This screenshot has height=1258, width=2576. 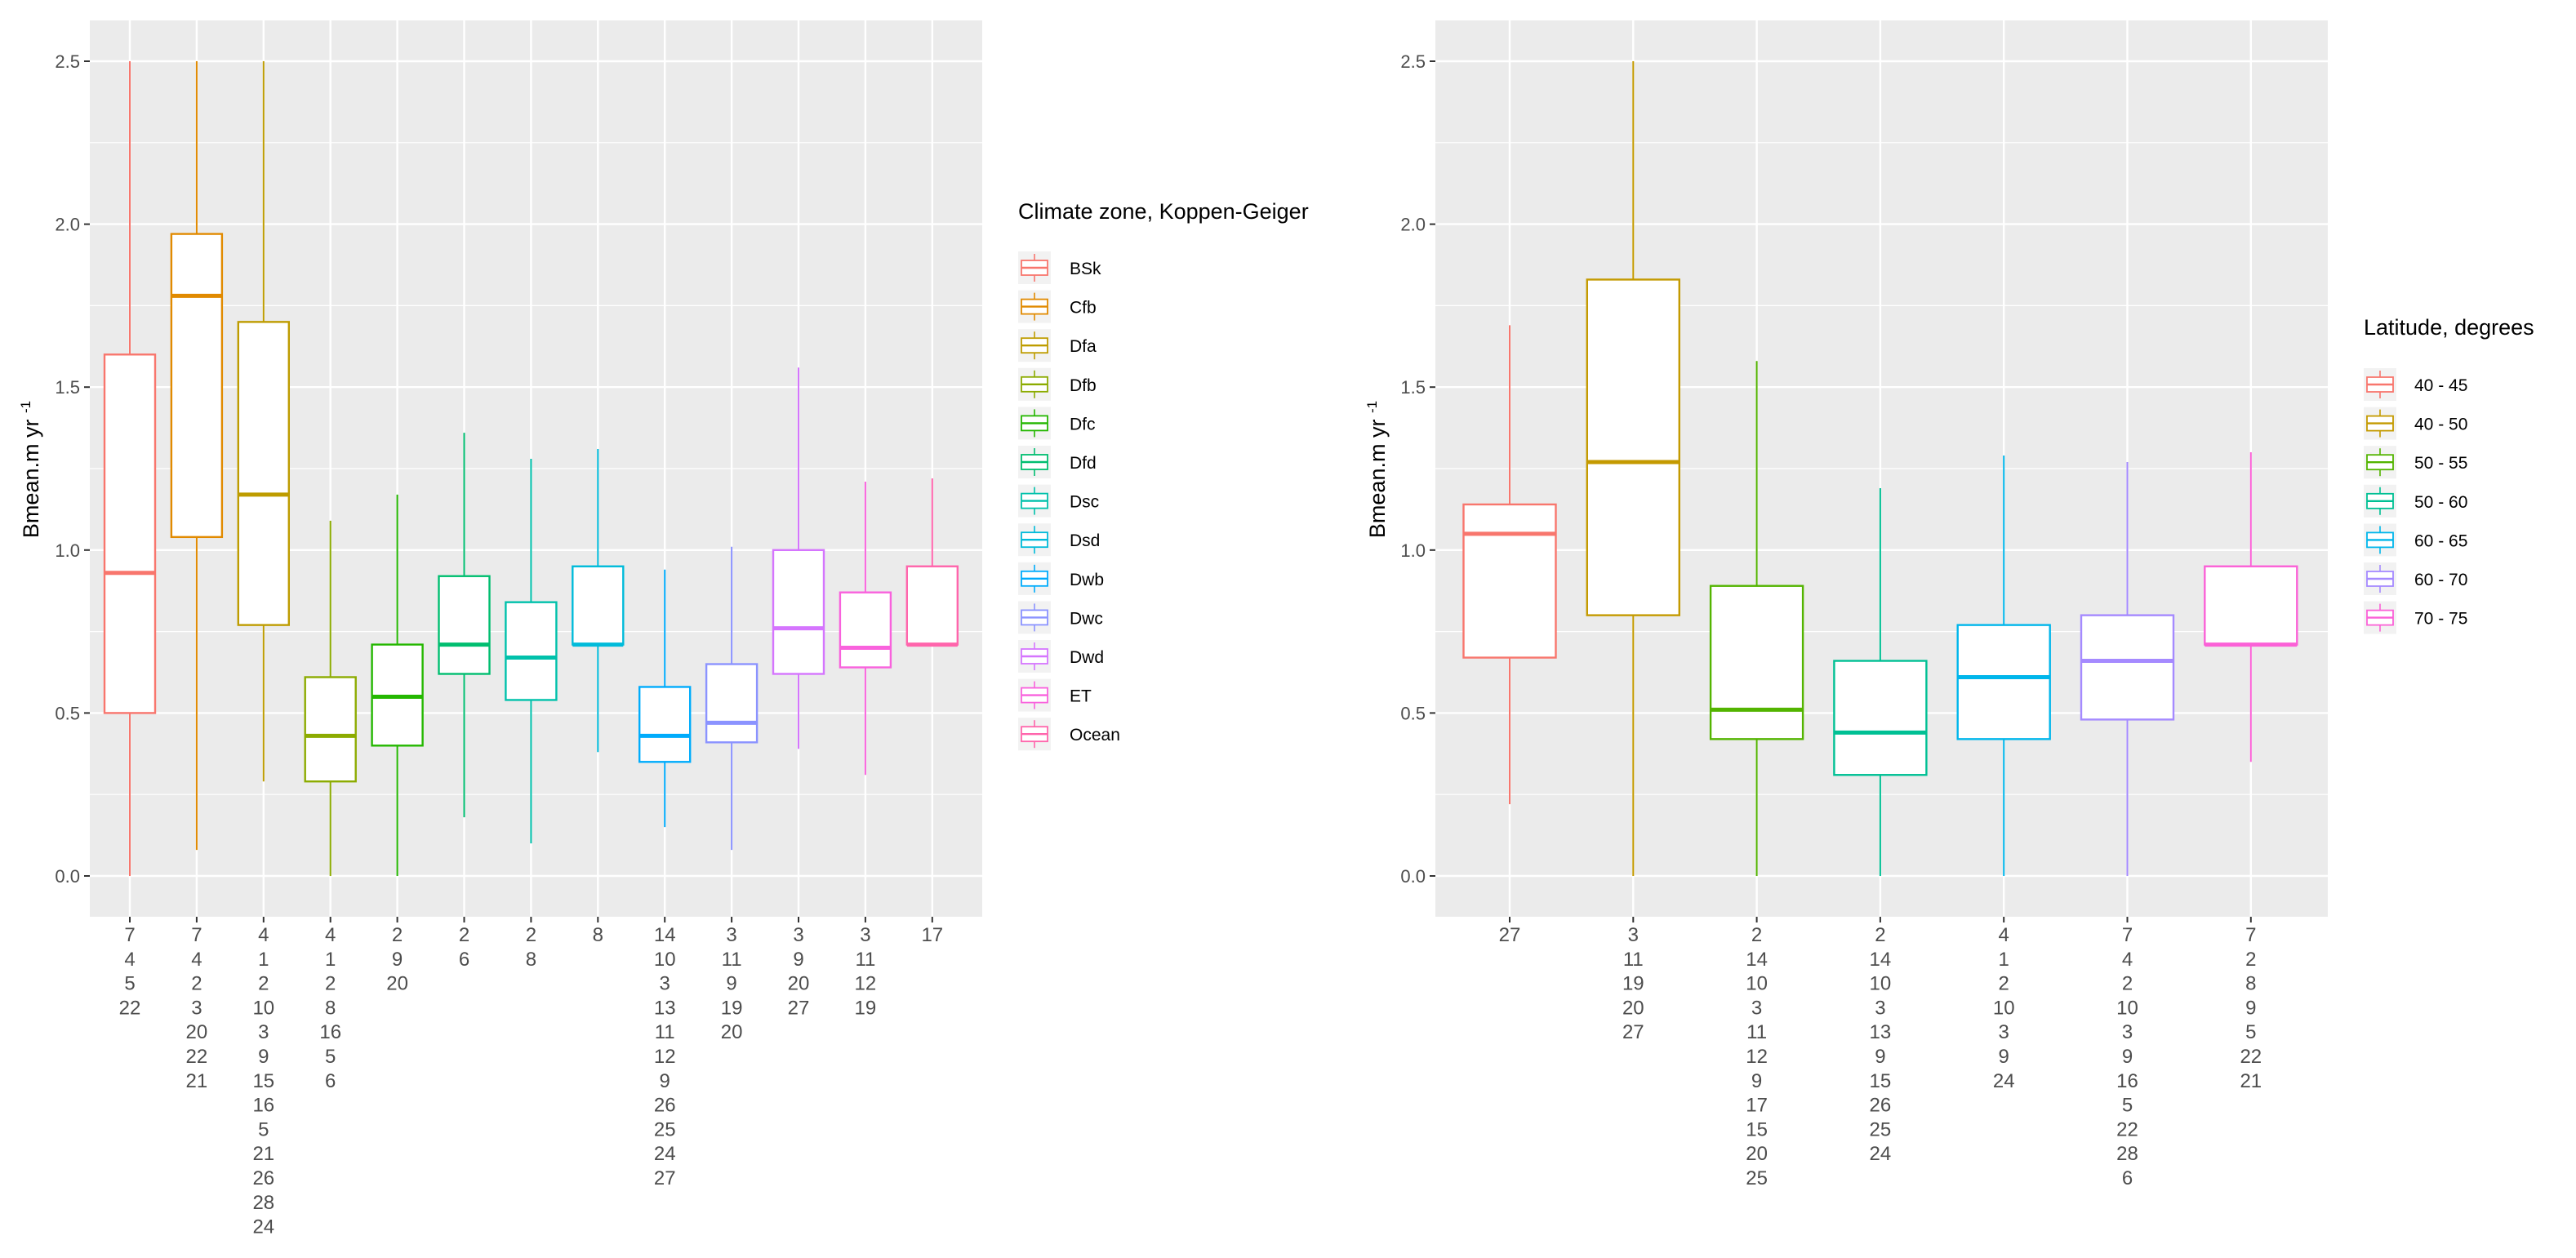 What do you see at coordinates (1633, 1032) in the screenshot?
I see `x-tick-label: 27` at bounding box center [1633, 1032].